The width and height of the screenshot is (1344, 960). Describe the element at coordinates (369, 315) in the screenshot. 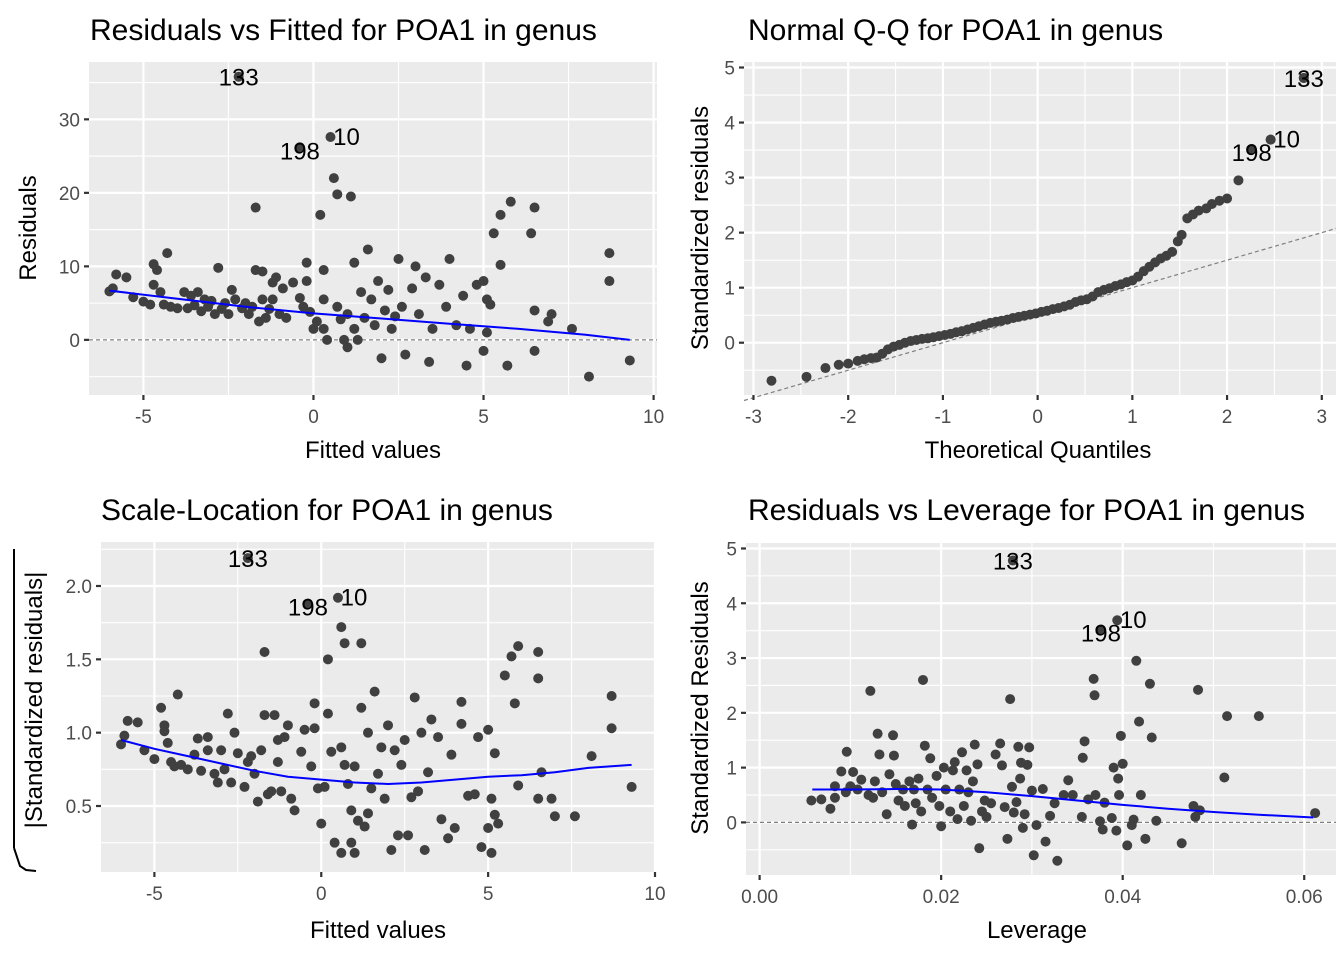

I see `loess-smooth-line` at that location.